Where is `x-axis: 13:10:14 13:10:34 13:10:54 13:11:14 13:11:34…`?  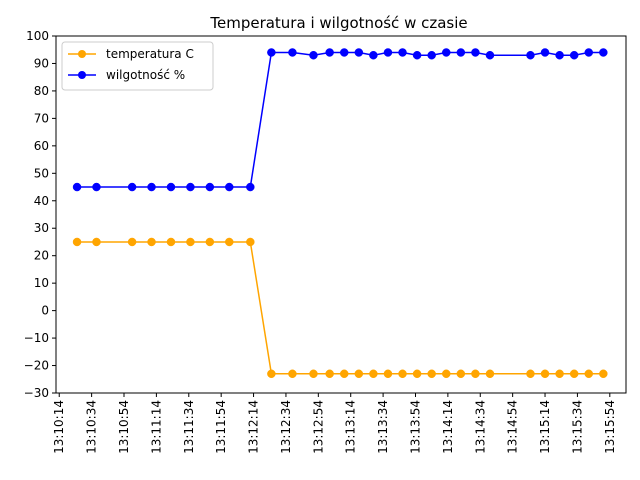
x-axis: 13:10:14 13:10:34 13:10:54 13:11:14 13:11:34… is located at coordinates (334, 423).